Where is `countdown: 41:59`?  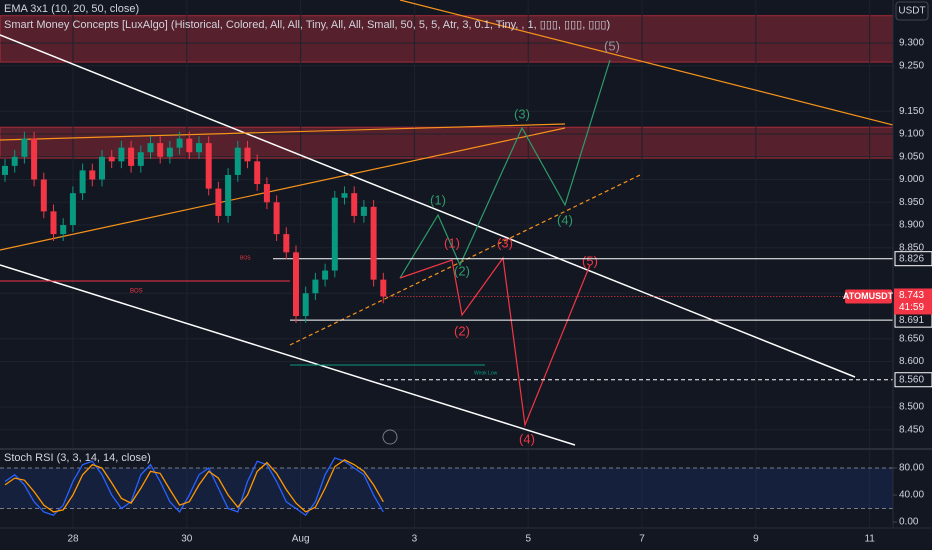 countdown: 41:59 is located at coordinates (911, 307).